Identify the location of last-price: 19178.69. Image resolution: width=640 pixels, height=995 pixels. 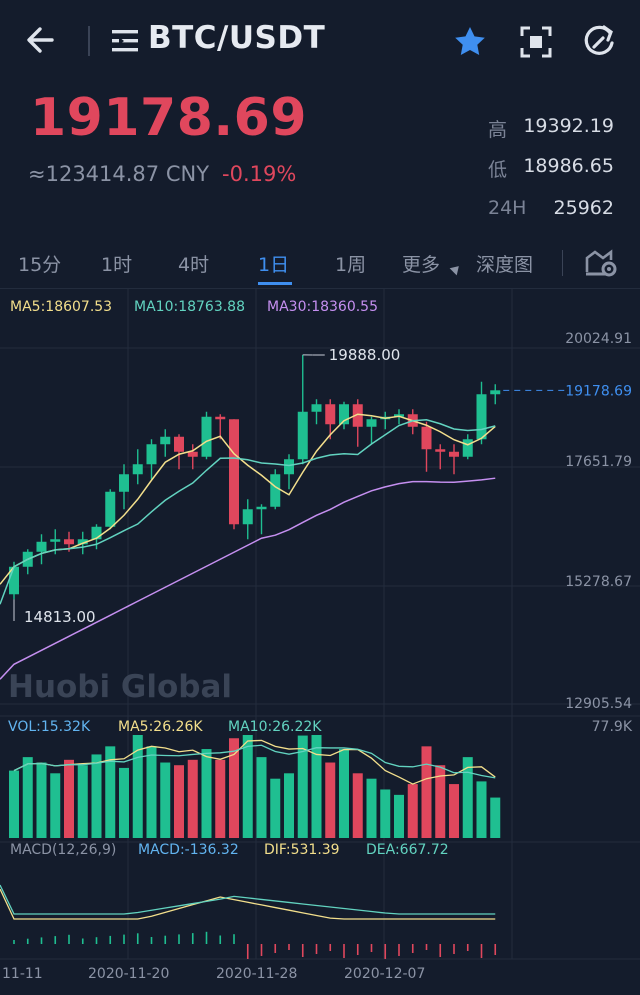
(168, 118).